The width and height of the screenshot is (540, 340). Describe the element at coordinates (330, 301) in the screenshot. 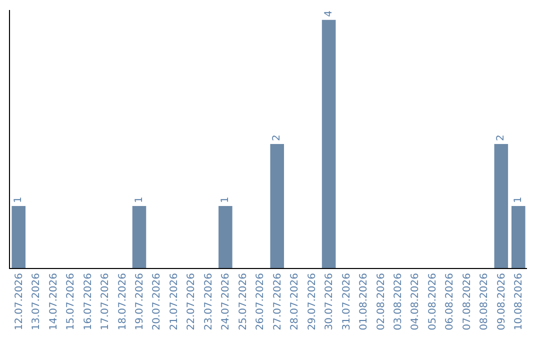

I see `x-tick-label: 30.07.2026` at that location.